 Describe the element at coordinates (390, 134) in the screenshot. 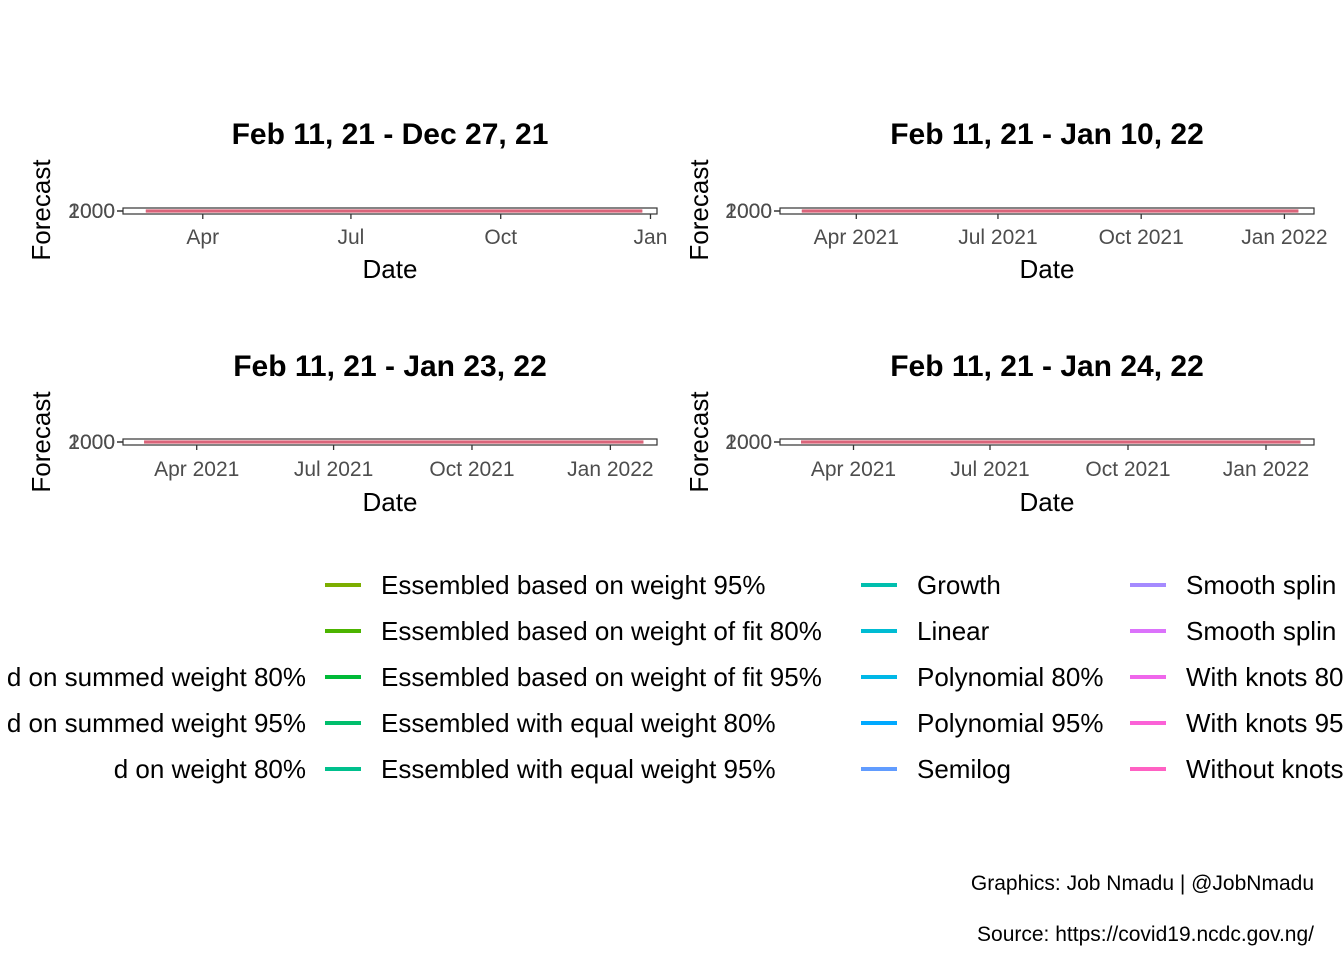

I see `panel-title: Feb 11, 21 - Dec 27, 21` at that location.